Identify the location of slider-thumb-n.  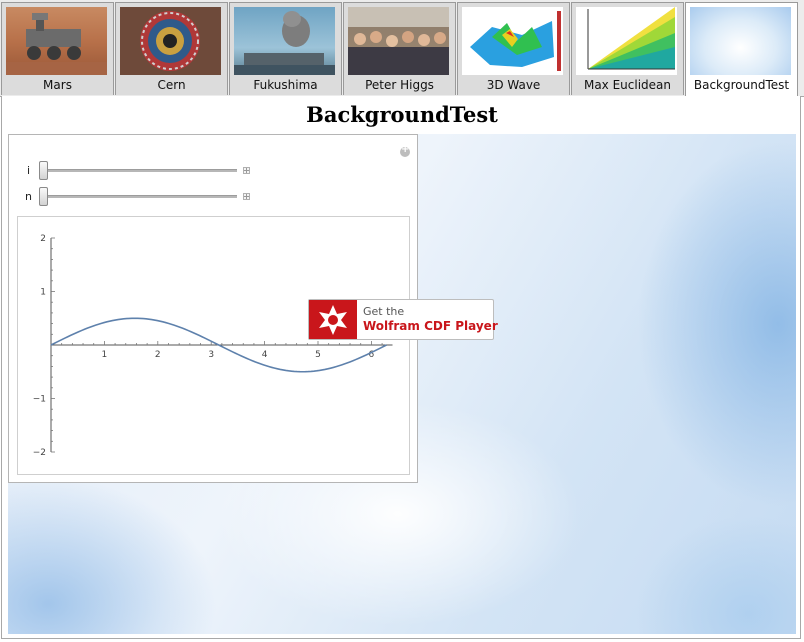
(43, 196).